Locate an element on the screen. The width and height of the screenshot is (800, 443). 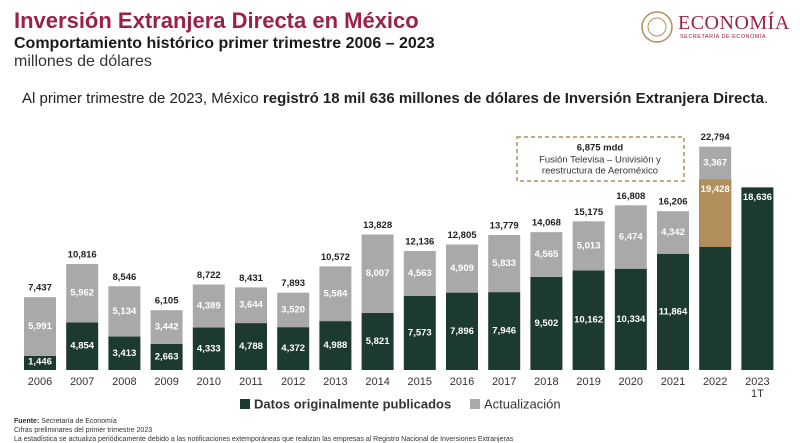
headline-end: . is located at coordinates (766, 98).